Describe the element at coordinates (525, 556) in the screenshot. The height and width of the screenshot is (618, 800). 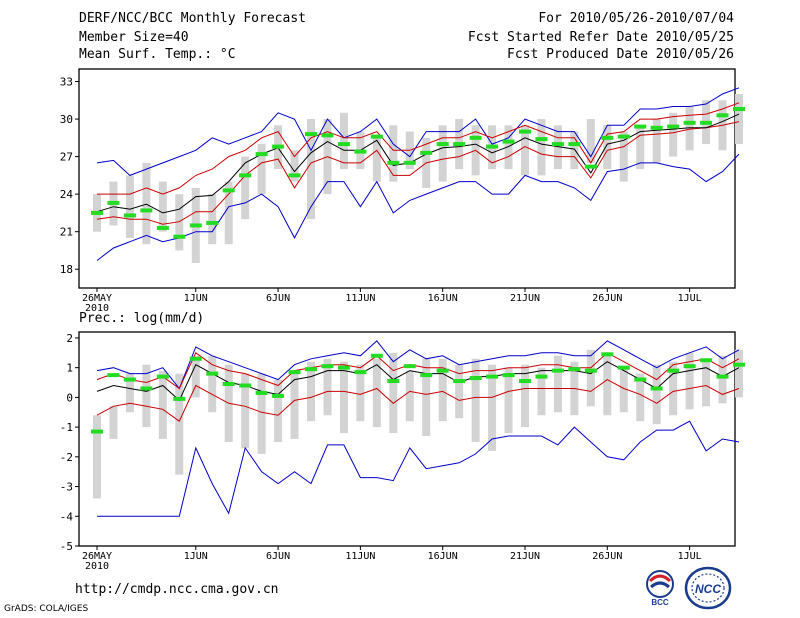
I see `x-tick-label: 21JUN` at that location.